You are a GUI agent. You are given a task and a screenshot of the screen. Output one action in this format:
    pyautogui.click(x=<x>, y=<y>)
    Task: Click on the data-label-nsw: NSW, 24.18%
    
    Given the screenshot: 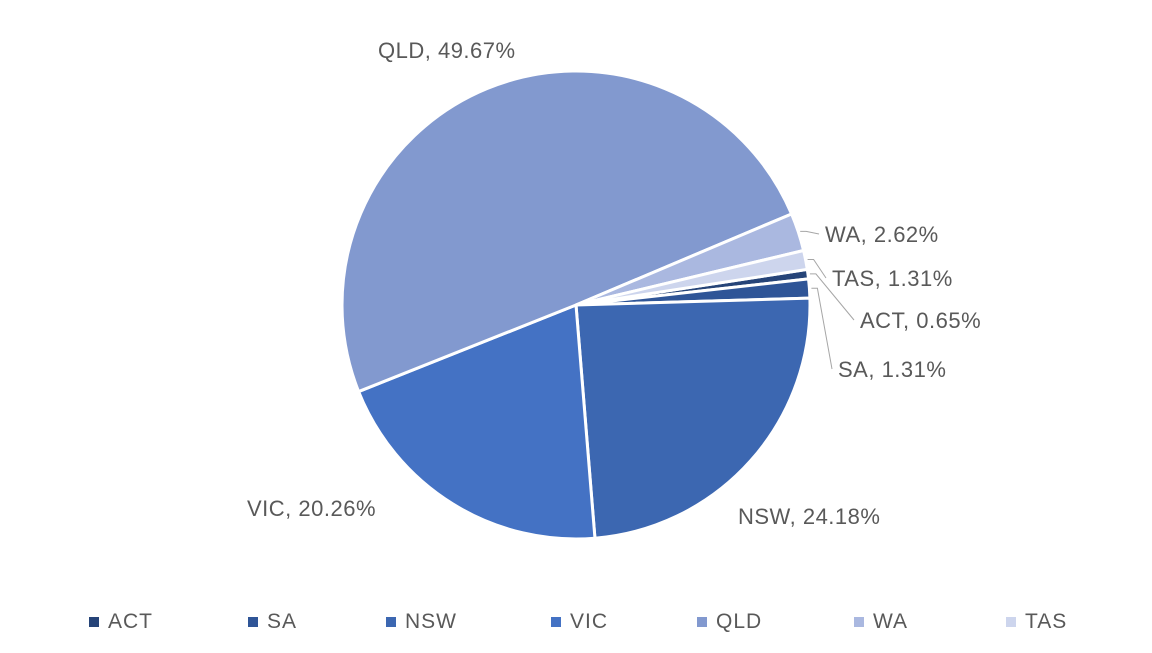 What is the action you would take?
    pyautogui.click(x=809, y=516)
    